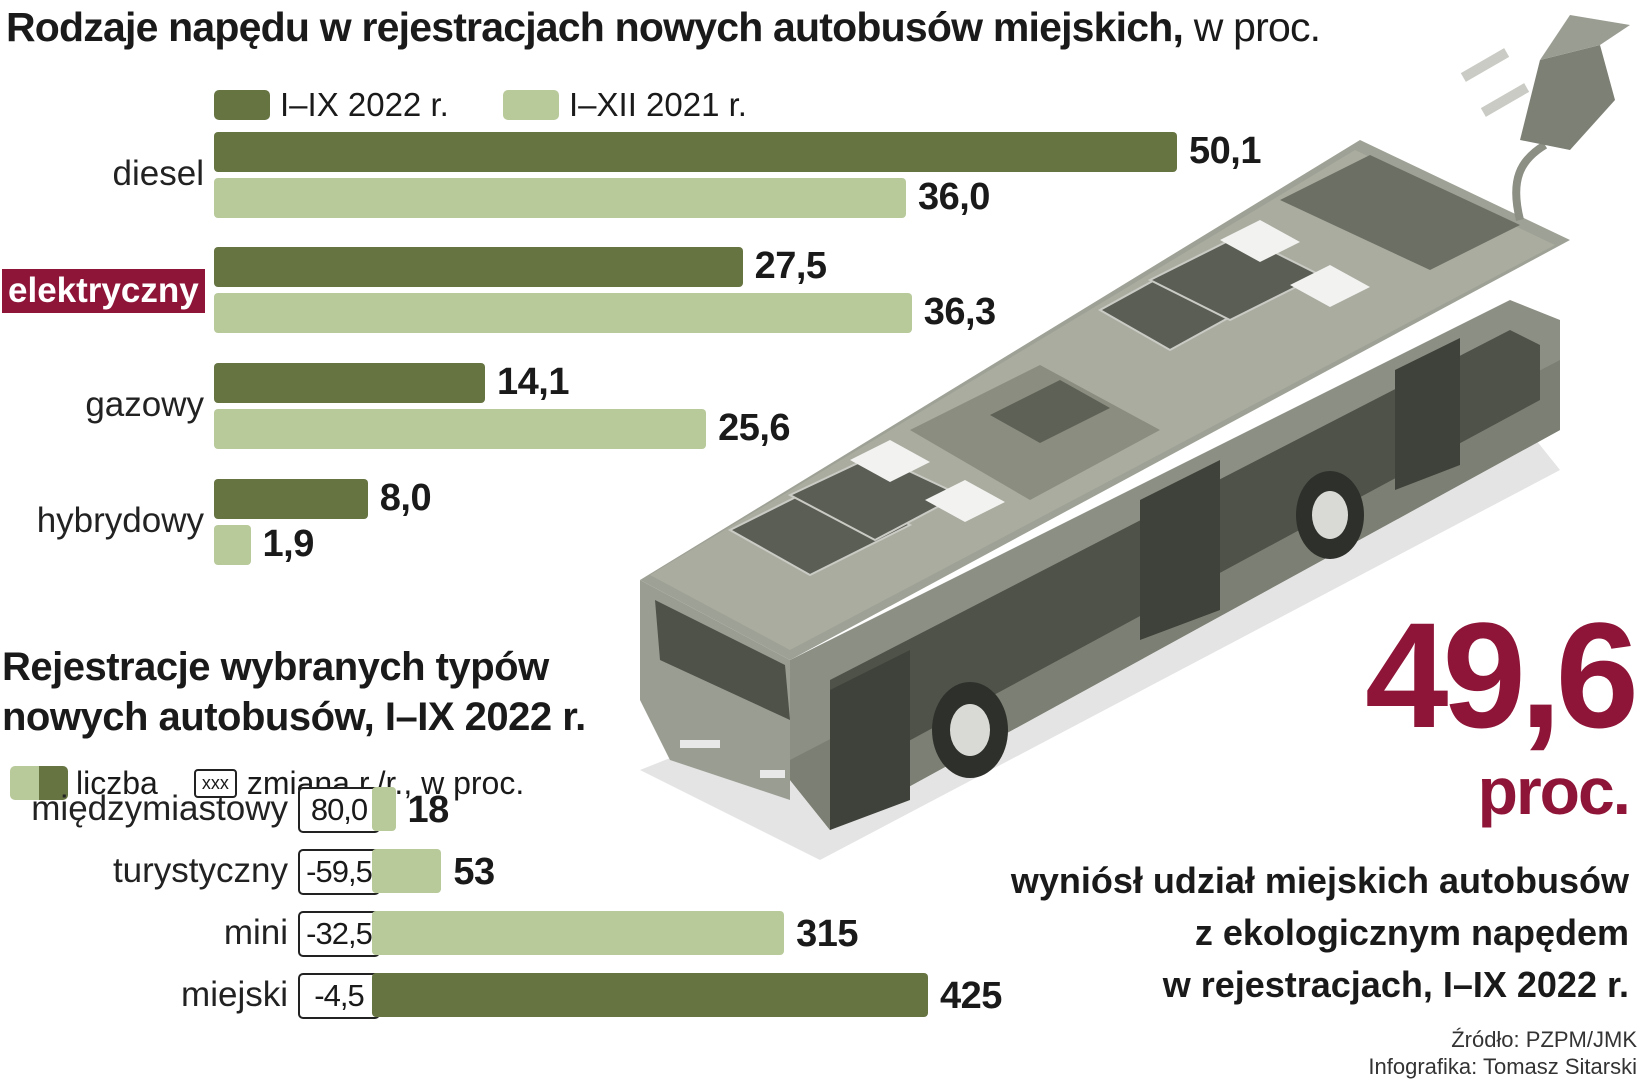  I want to click on legend-label-2021: I–XII 2021 r., so click(658, 104).